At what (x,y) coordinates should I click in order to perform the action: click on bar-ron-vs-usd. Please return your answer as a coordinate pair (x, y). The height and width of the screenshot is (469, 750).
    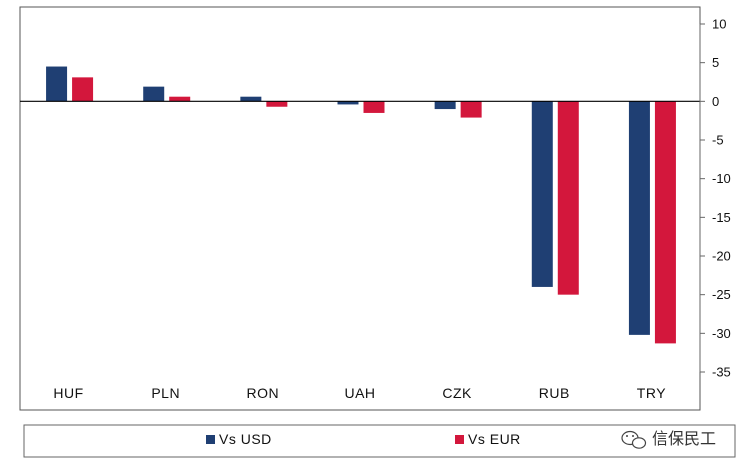
    Looking at the image, I should click on (251, 99).